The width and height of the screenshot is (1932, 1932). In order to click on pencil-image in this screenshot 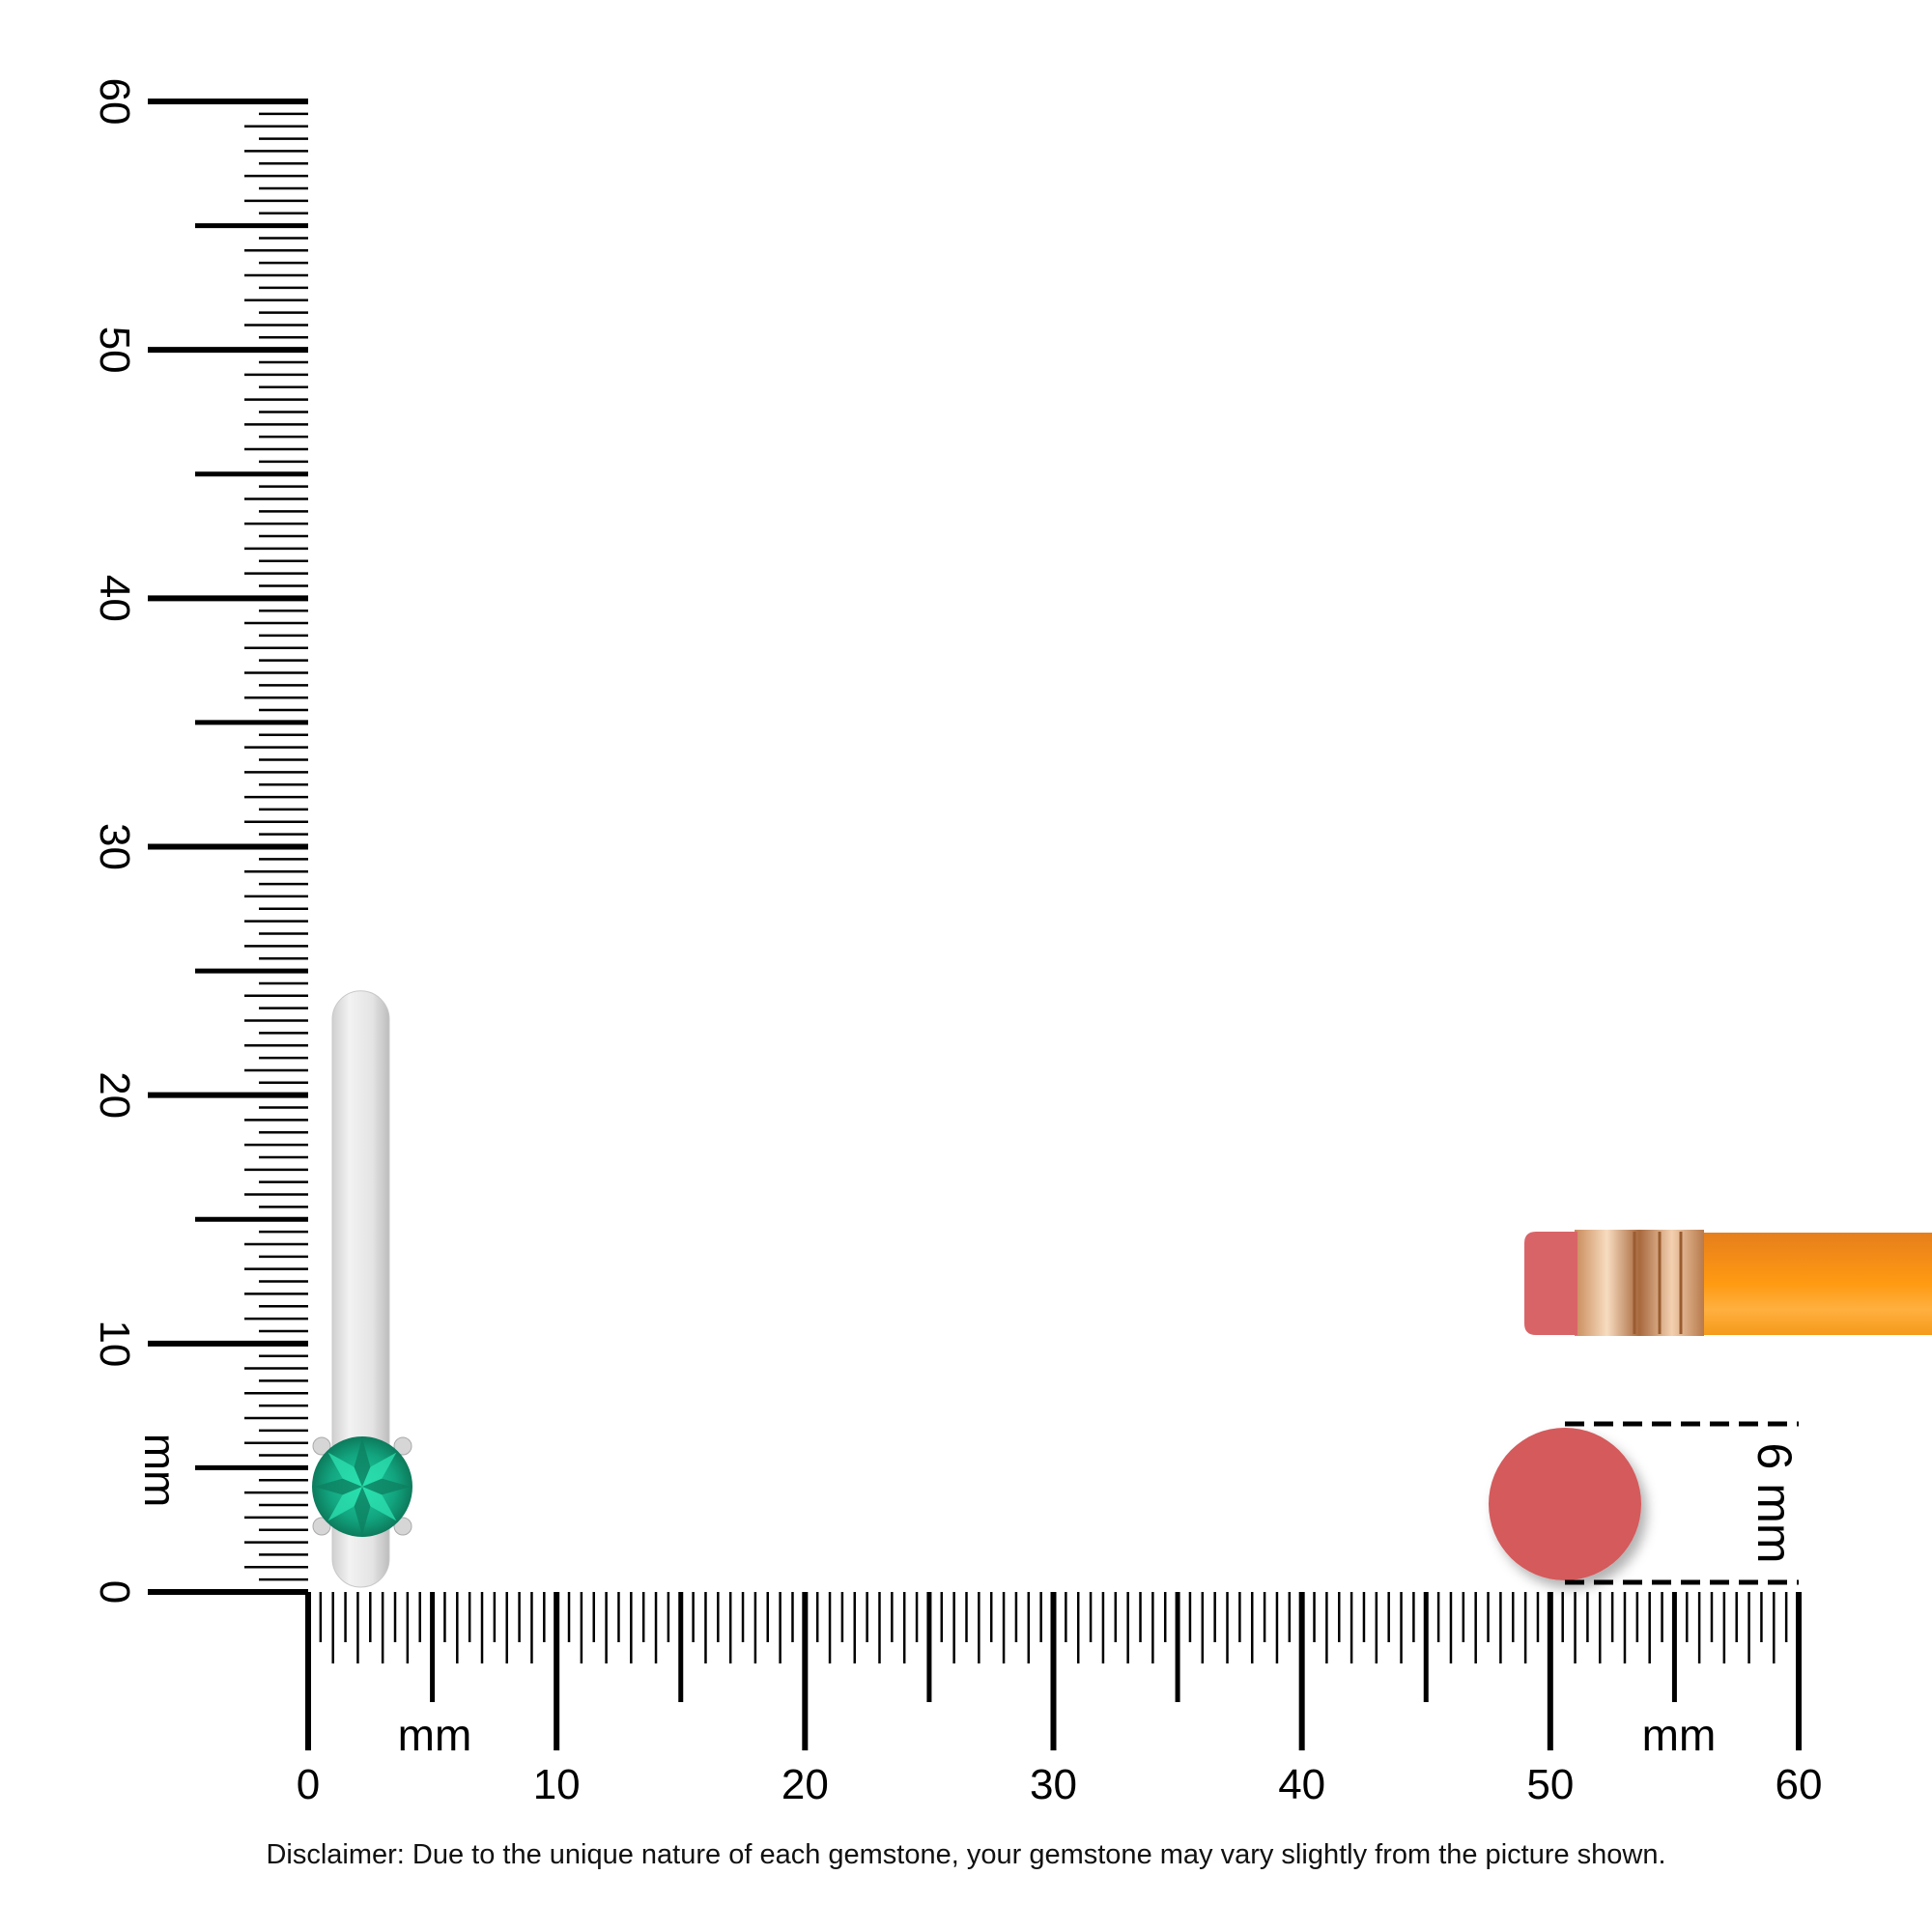, I will do `click(1728, 1283)`.